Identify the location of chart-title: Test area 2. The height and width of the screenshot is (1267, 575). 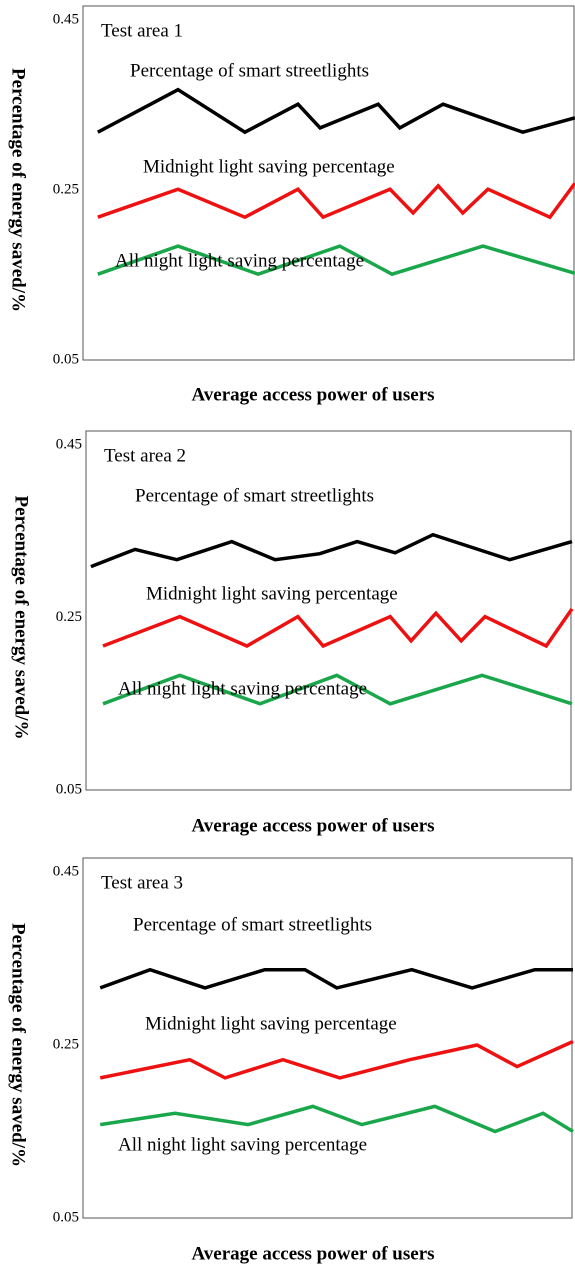
(145, 455).